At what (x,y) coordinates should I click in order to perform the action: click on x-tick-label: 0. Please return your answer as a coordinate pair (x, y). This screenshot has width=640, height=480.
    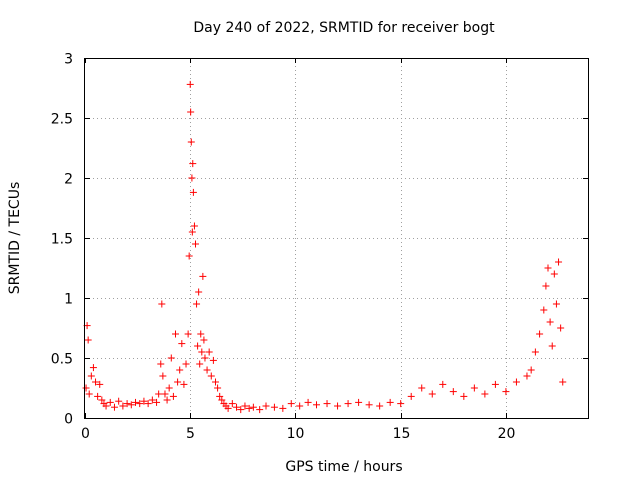
    Looking at the image, I should click on (85, 434).